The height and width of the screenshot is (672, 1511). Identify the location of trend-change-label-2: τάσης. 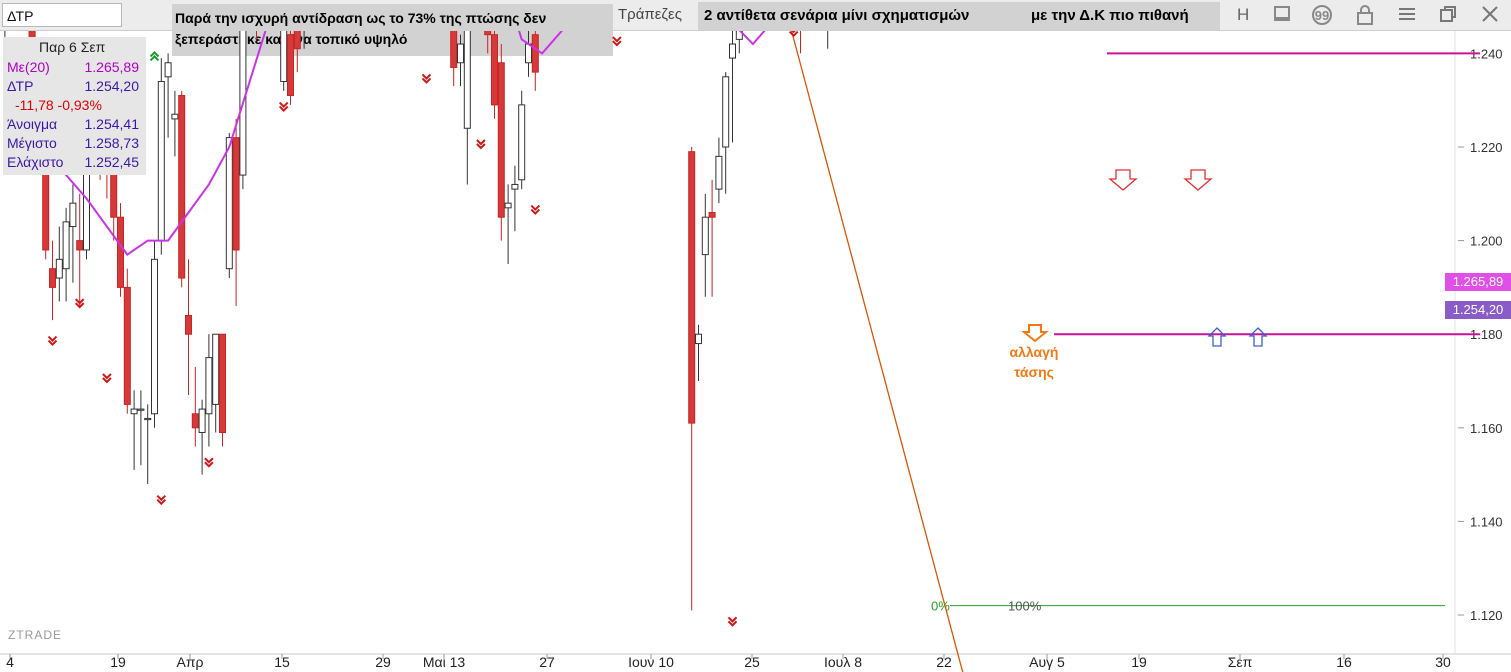
(1034, 372).